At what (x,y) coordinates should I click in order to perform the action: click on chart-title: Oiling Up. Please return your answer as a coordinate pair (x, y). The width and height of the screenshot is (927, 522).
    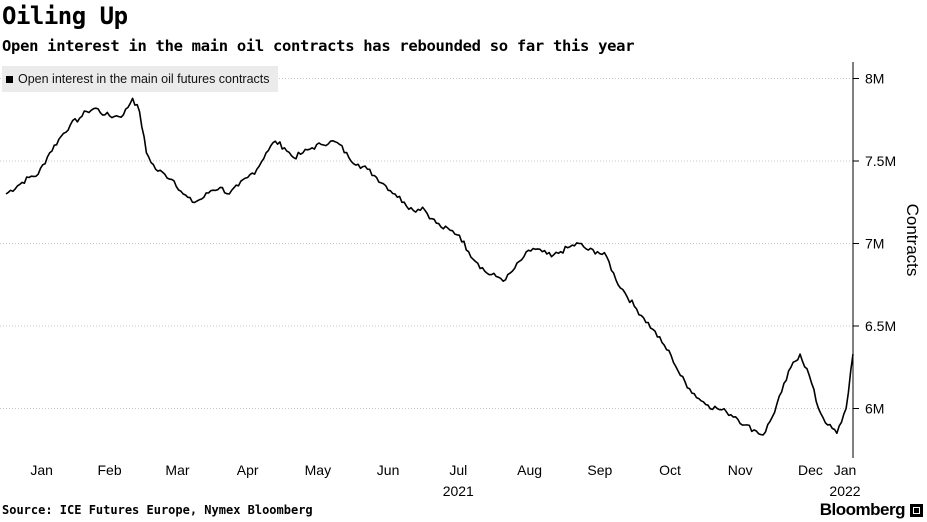
    Looking at the image, I should click on (65, 16).